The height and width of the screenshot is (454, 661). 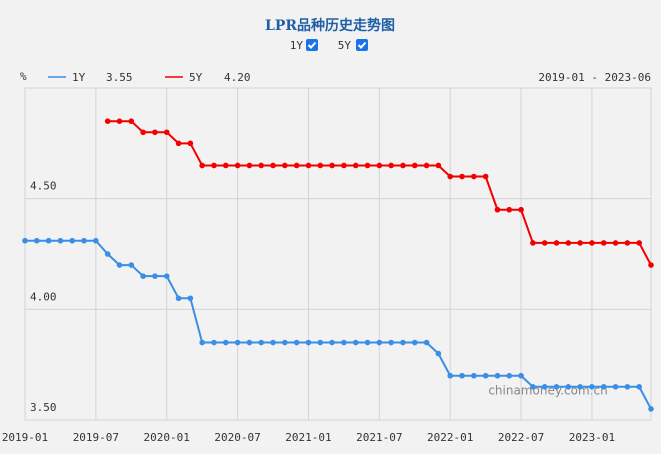 What do you see at coordinates (43, 296) in the screenshot?
I see `y-tick-label: 4.00` at bounding box center [43, 296].